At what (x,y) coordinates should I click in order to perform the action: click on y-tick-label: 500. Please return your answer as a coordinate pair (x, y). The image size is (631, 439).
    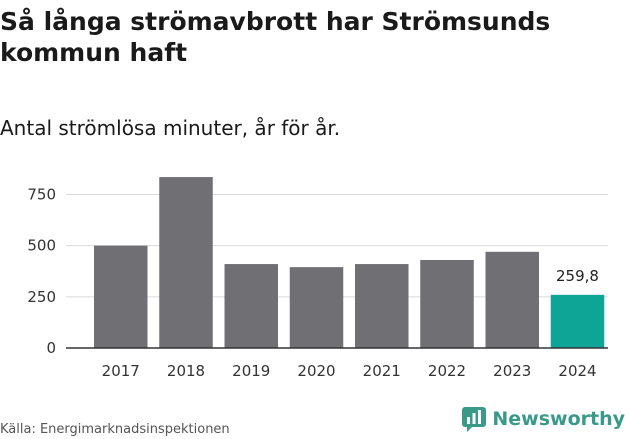
    Looking at the image, I should click on (41, 246).